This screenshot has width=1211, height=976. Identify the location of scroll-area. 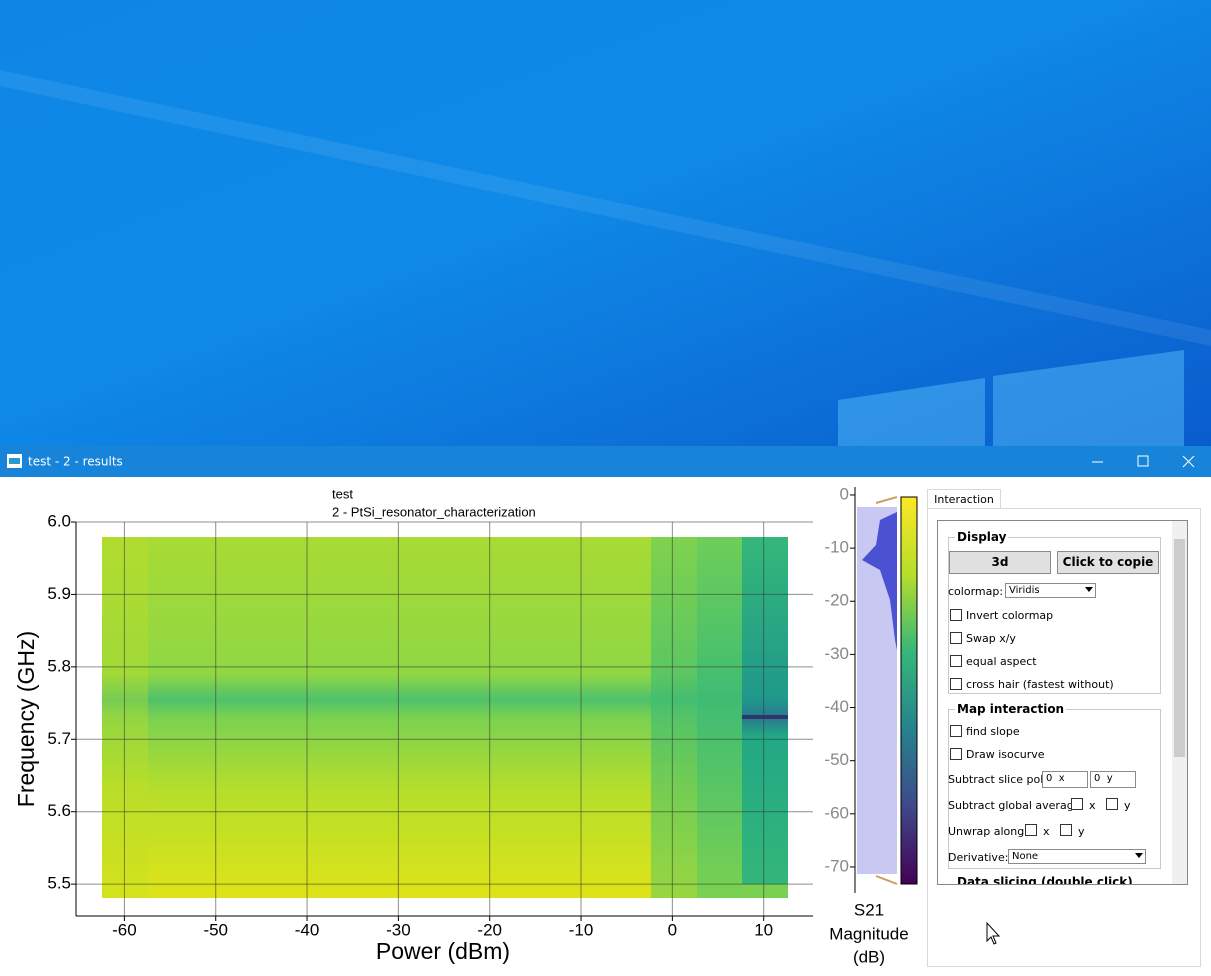
(1062, 702).